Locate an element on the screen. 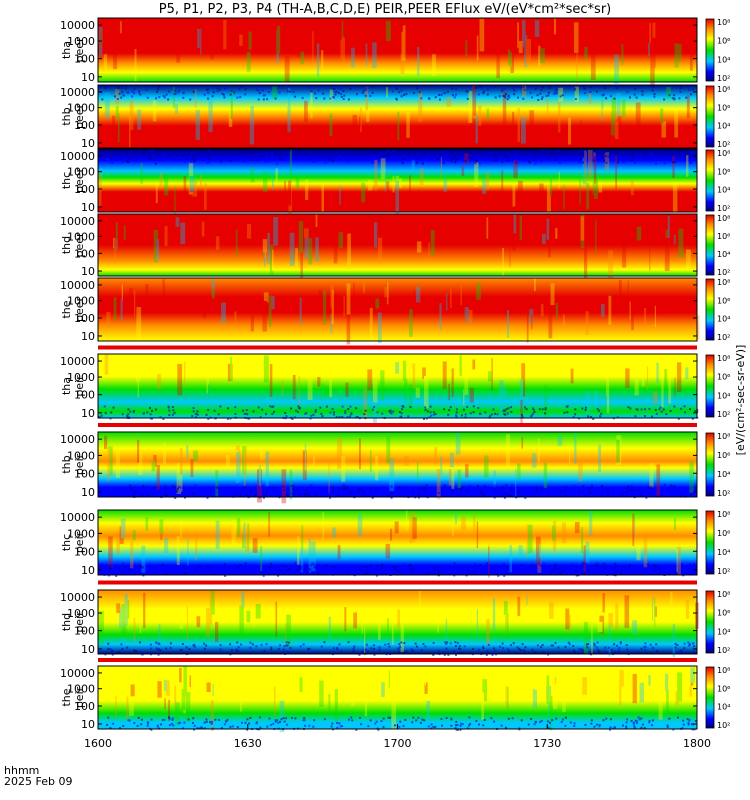 The width and height of the screenshot is (750, 800). panel-probe-label: the is located at coordinates (66, 697).